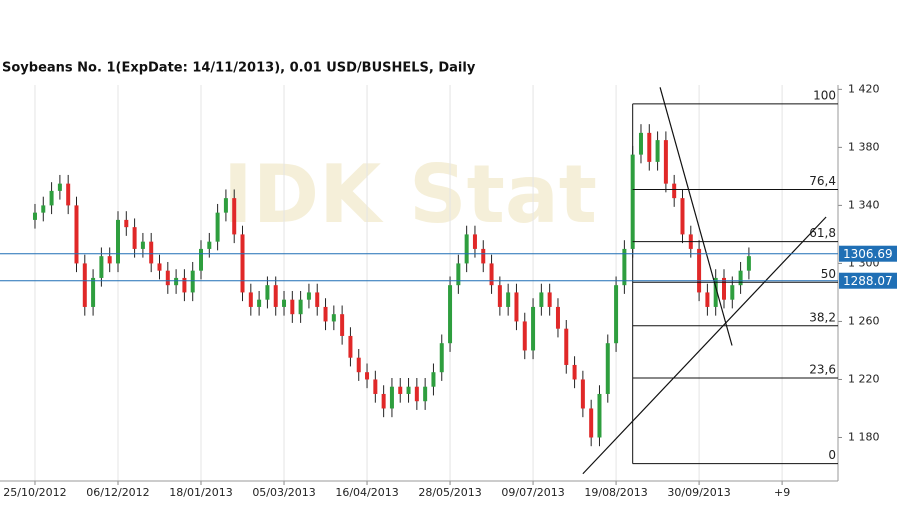  What do you see at coordinates (864, 320) in the screenshot?
I see `y-tick-label: 1 260` at bounding box center [864, 320].